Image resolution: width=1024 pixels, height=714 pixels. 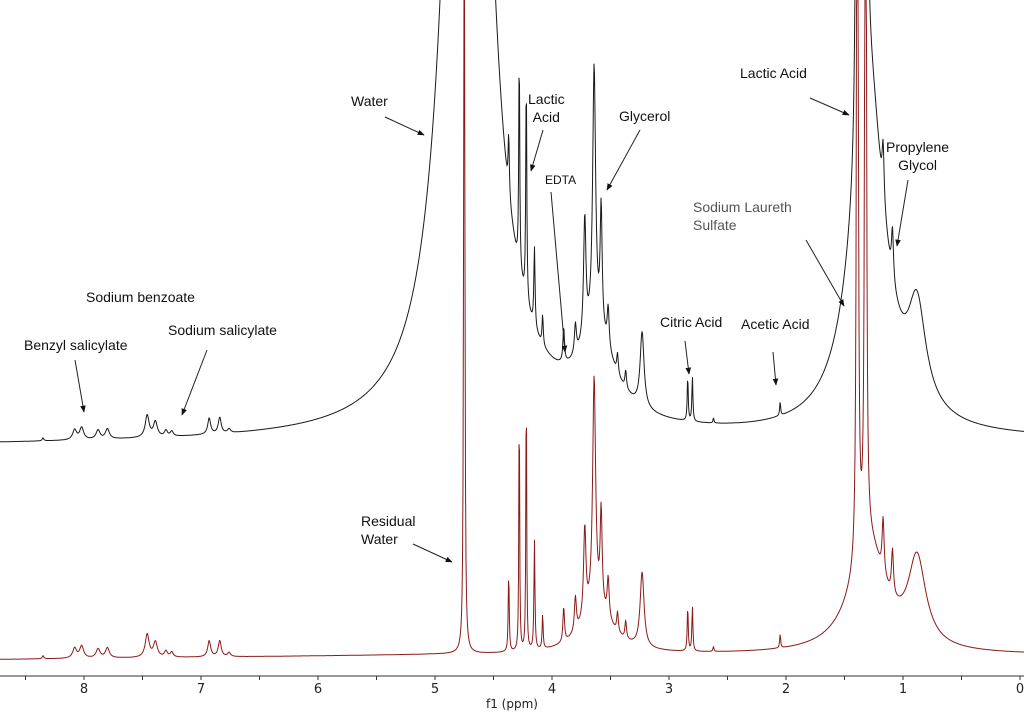 What do you see at coordinates (691, 322) in the screenshot?
I see `label-citric-acid: Citric Acid` at bounding box center [691, 322].